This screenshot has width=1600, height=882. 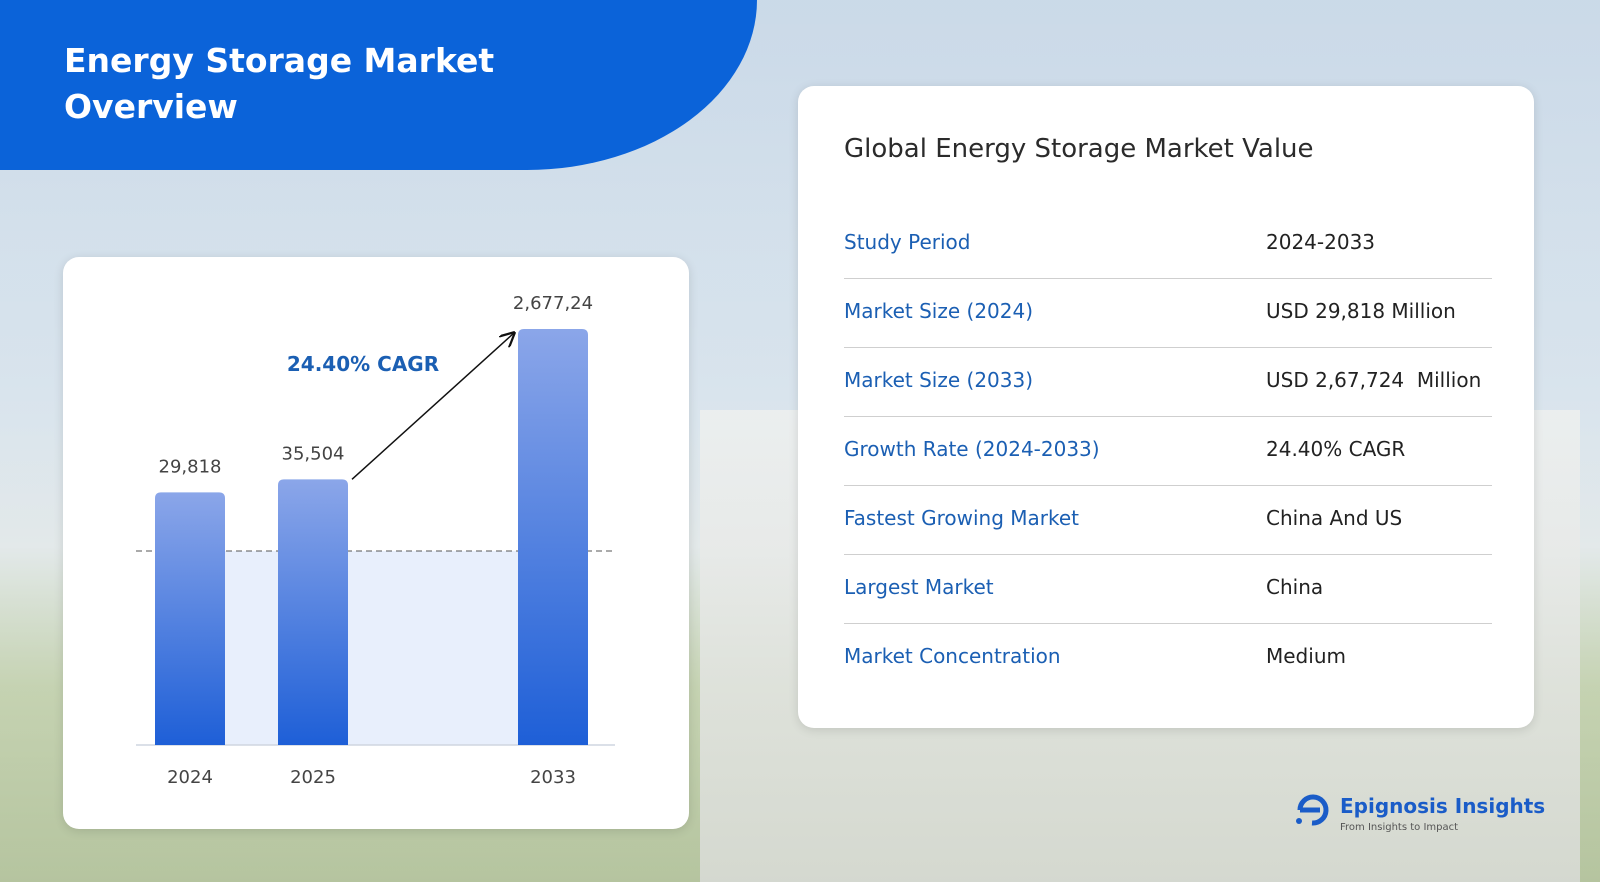 What do you see at coordinates (1336, 449) in the screenshot?
I see `row-value: 24.40% CAGR` at bounding box center [1336, 449].